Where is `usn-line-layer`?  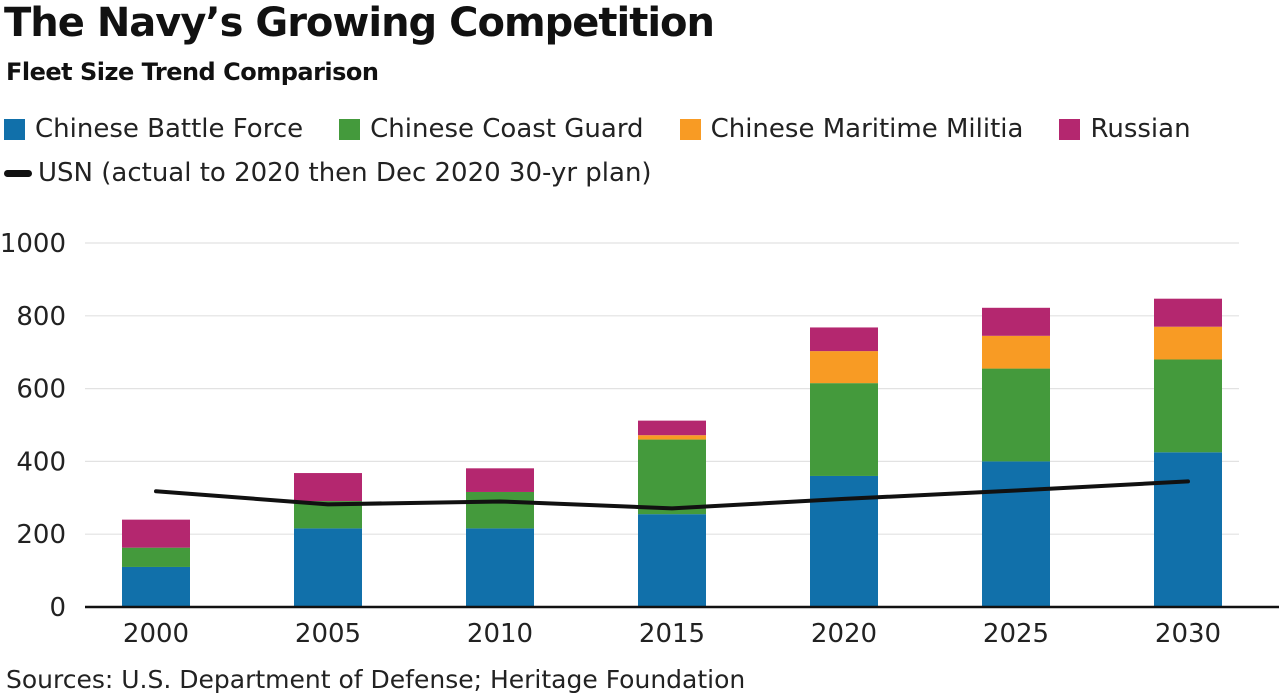 usn-line-layer is located at coordinates (672, 495).